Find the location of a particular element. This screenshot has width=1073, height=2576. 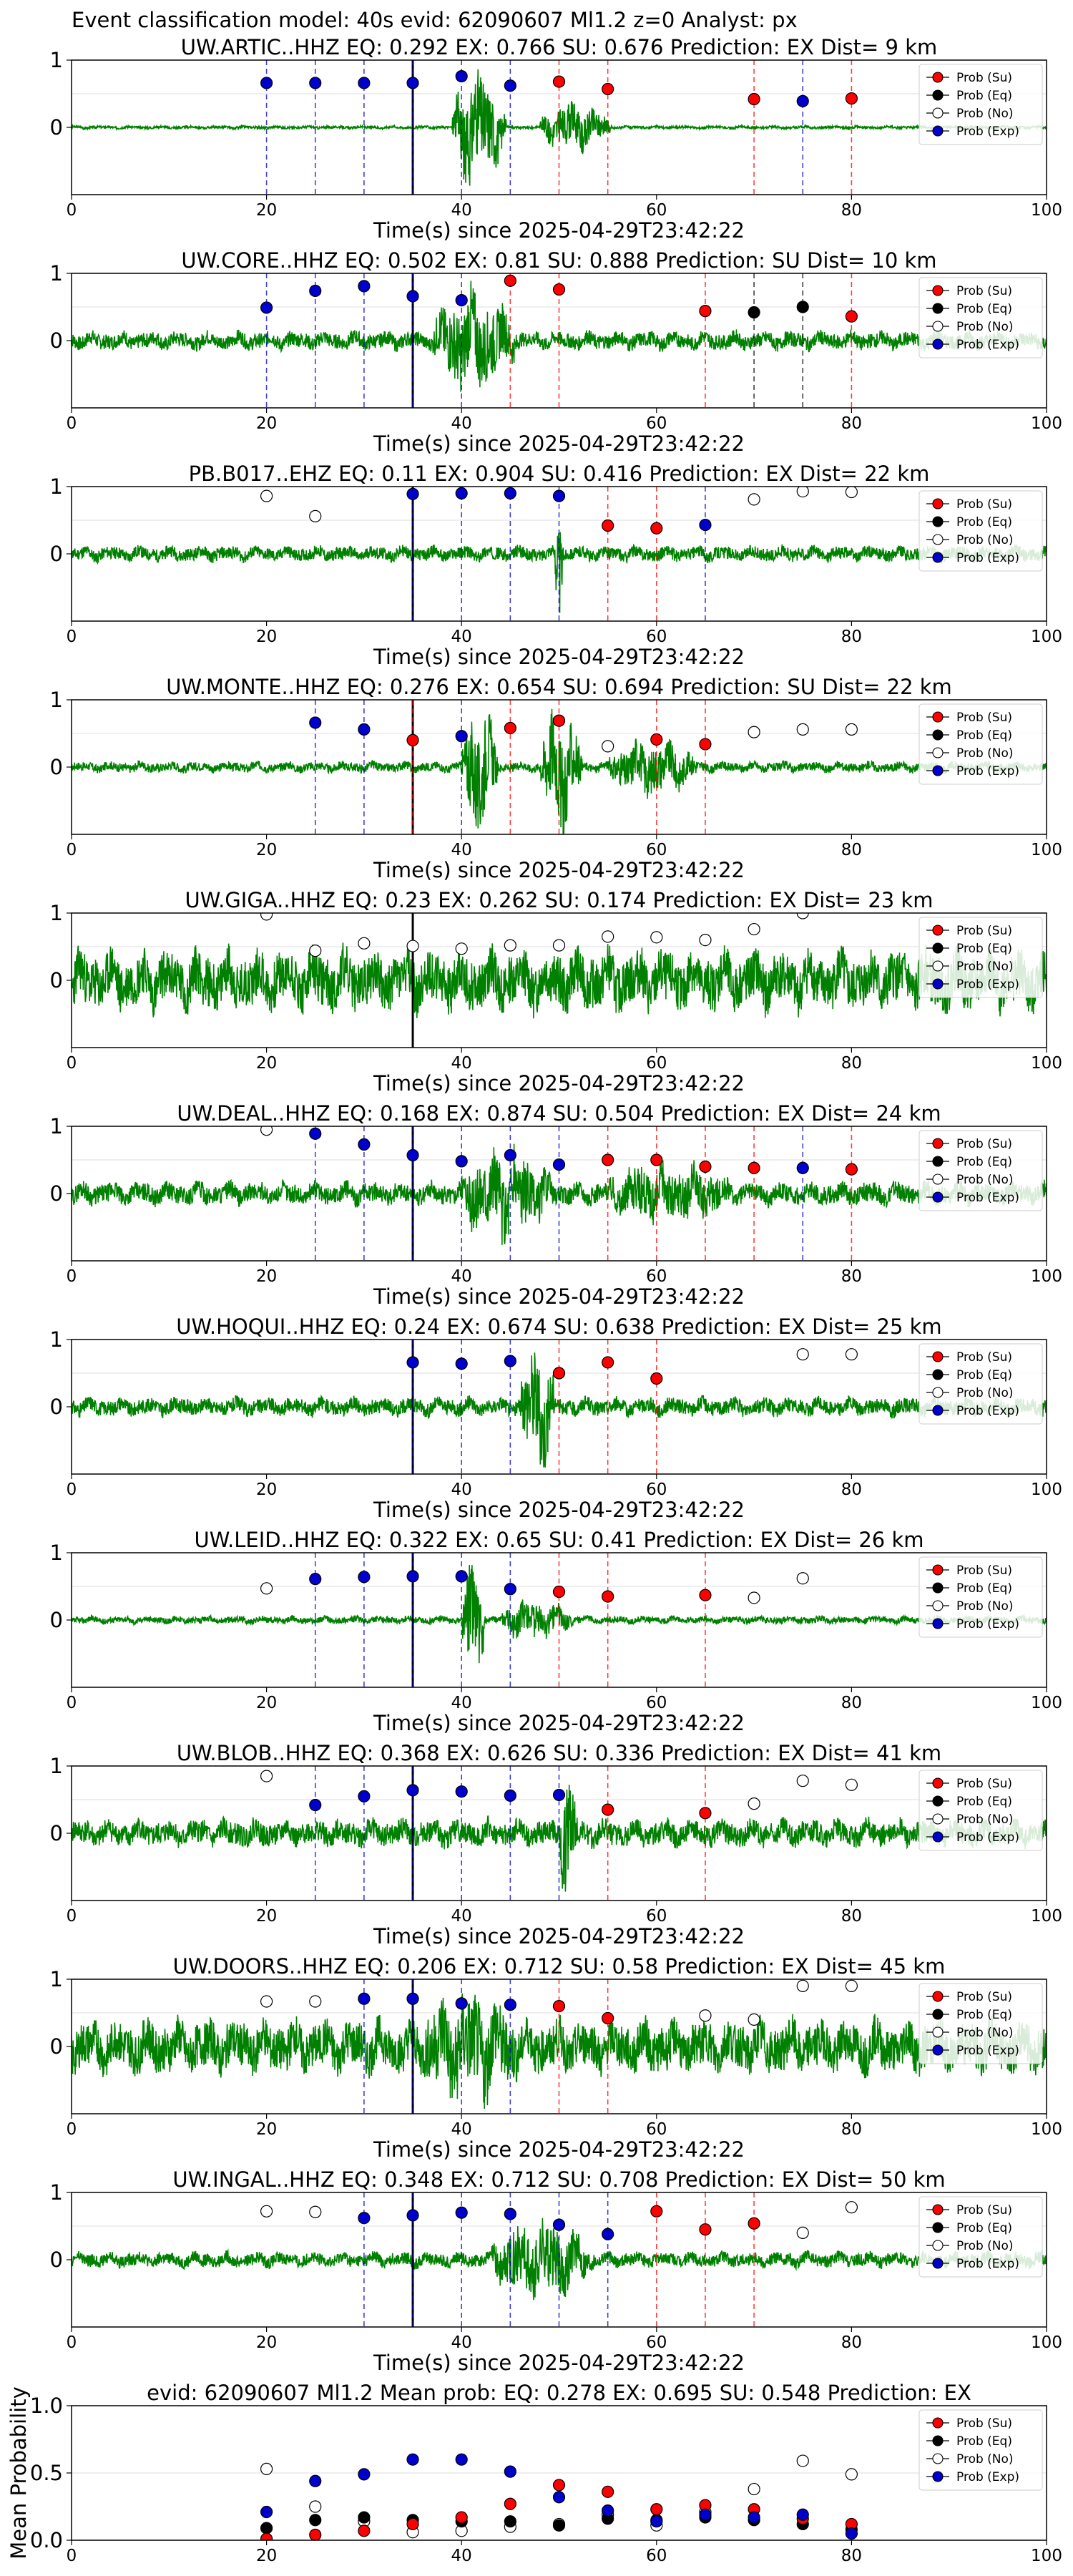

x-tick-label: 80 is located at coordinates (852, 2342).